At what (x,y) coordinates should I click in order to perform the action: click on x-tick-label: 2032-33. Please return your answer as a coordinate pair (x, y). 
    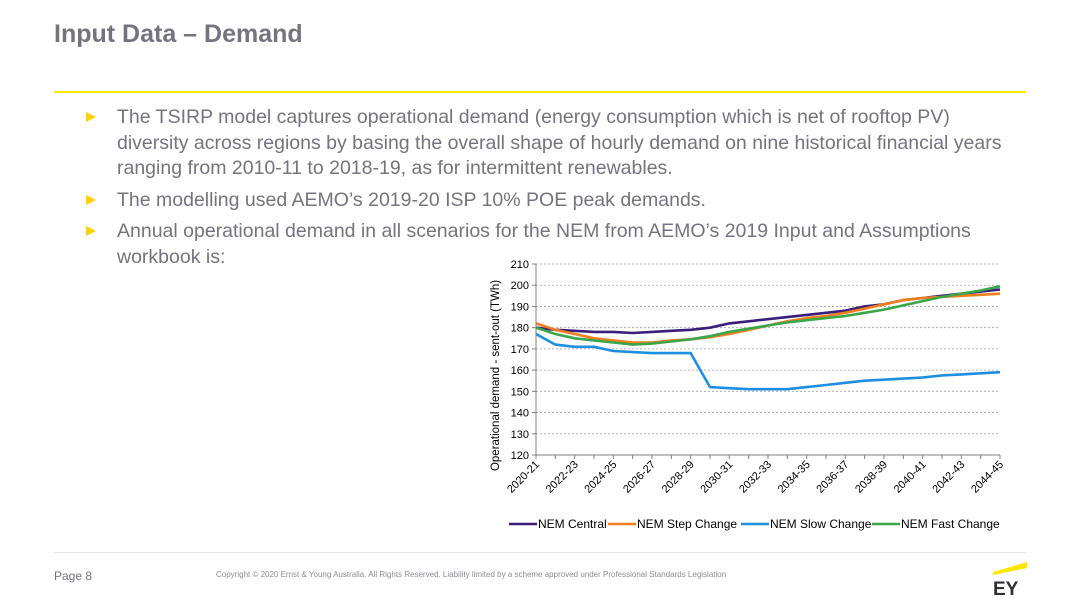
    Looking at the image, I should click on (755, 477).